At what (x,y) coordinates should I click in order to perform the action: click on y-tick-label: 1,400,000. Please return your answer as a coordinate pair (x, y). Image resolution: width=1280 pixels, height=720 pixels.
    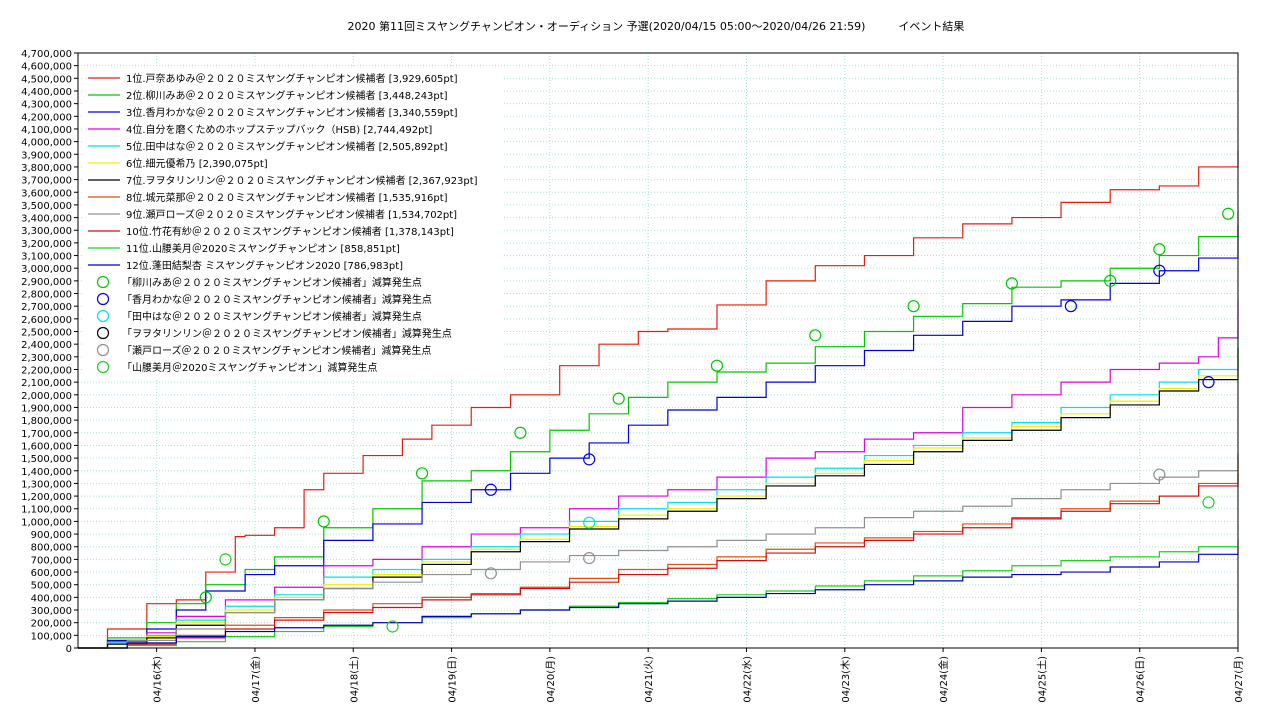
    Looking at the image, I should click on (46, 472).